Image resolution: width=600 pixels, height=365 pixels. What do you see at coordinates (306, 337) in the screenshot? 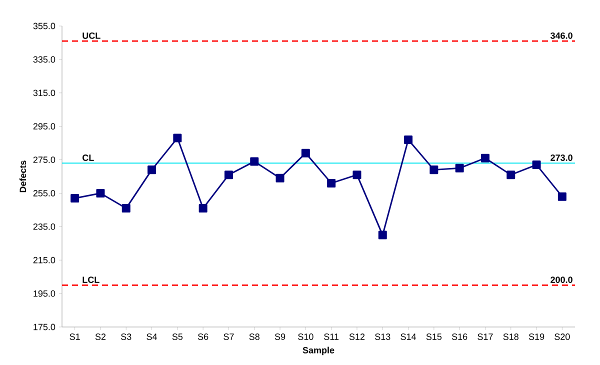
I see `x-tick-label: S10` at bounding box center [306, 337].